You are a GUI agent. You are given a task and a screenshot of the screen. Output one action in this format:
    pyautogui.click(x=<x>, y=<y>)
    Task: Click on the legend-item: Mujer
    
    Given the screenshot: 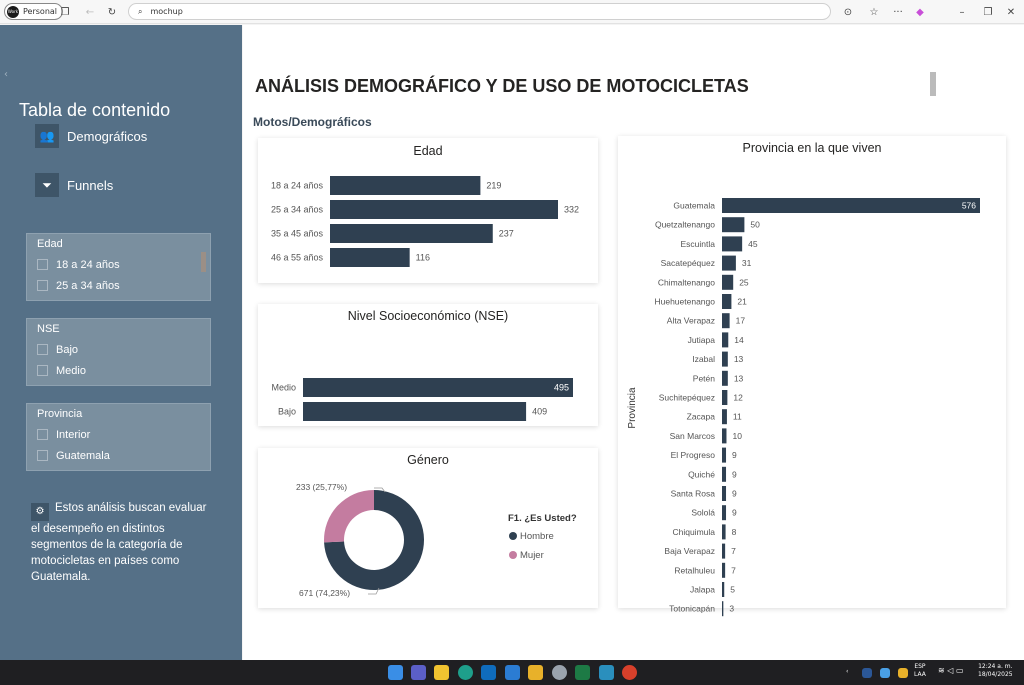 What is the action you would take?
    pyautogui.click(x=532, y=555)
    